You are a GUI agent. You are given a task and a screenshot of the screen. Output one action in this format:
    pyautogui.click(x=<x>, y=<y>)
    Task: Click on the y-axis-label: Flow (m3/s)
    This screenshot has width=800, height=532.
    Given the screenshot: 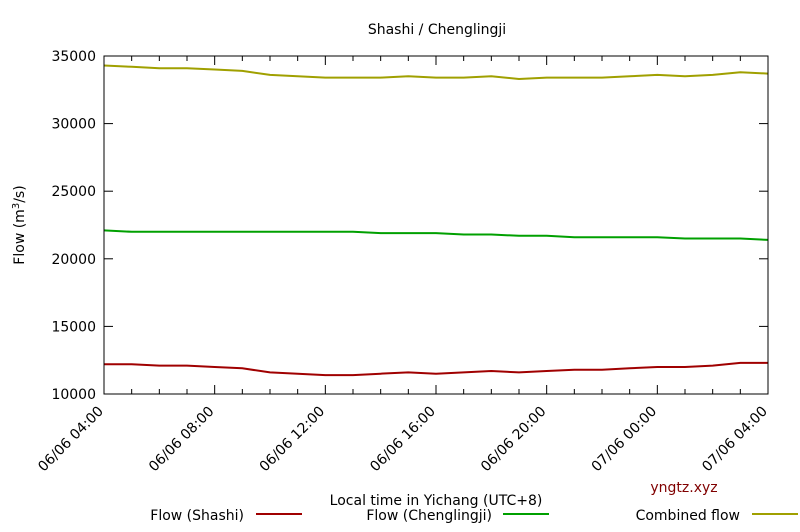 What is the action you would take?
    pyautogui.click(x=19, y=224)
    